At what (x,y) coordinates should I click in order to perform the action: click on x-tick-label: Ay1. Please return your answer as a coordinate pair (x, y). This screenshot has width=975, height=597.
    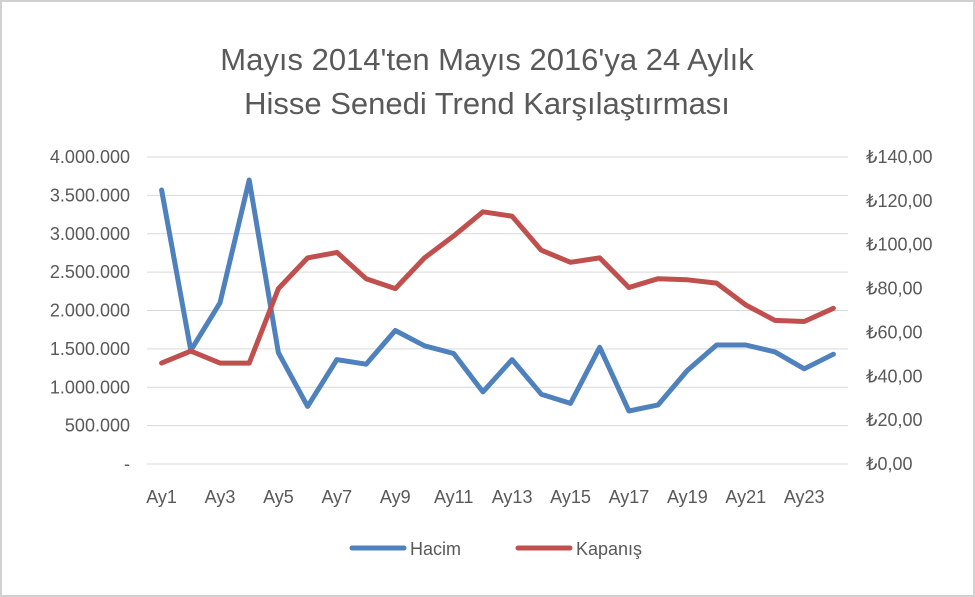
    Looking at the image, I should click on (161, 497).